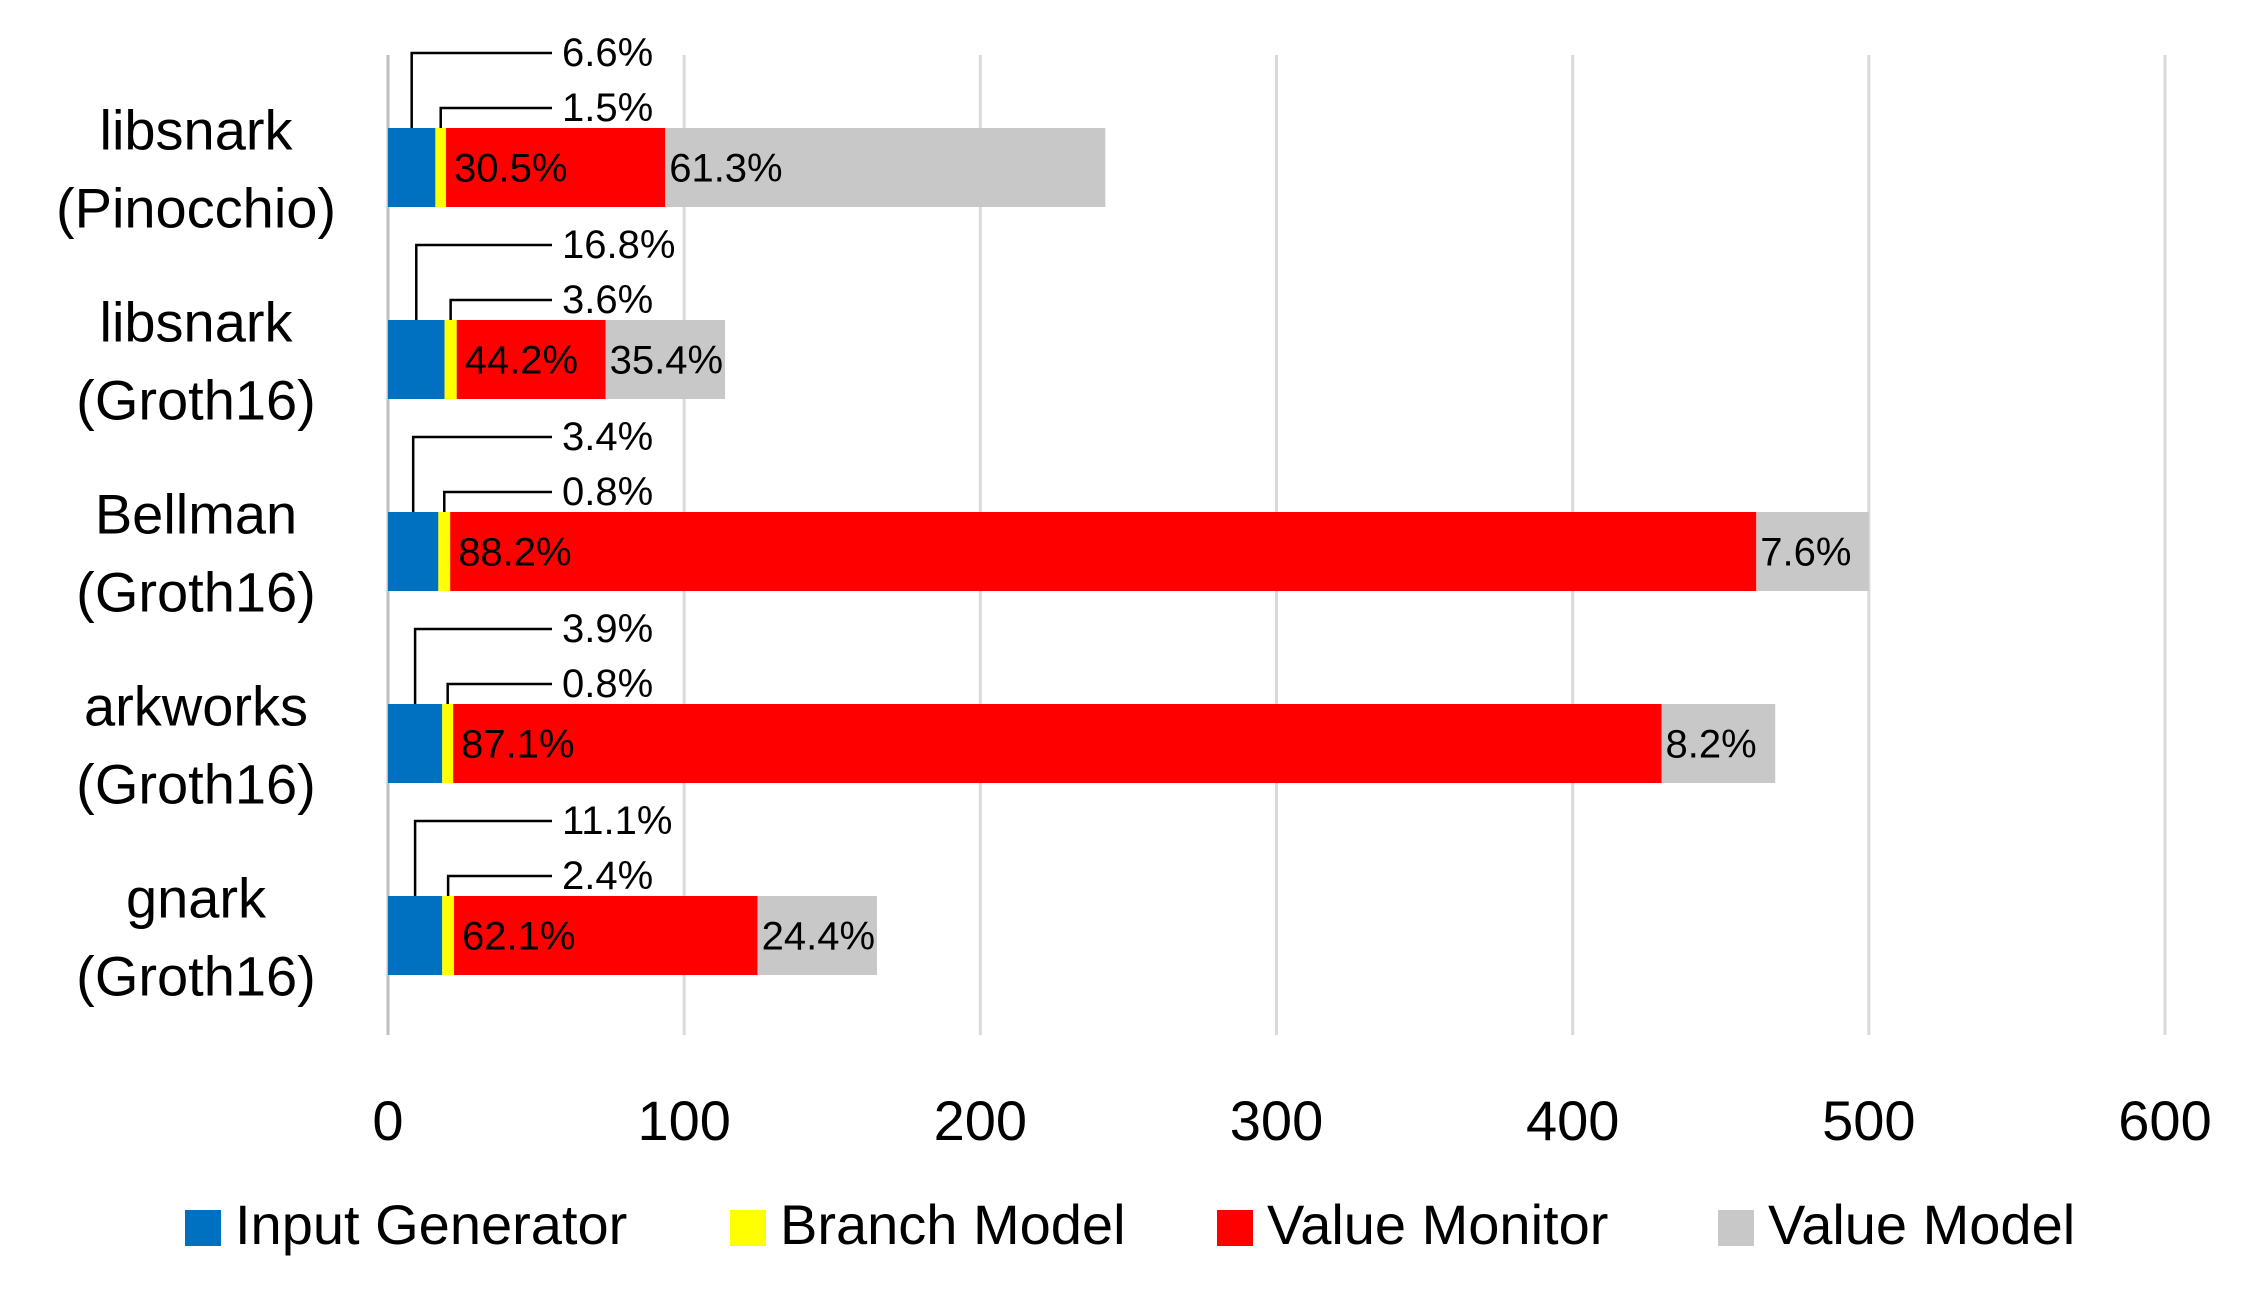  I want to click on x-tick-label: 600, so click(2164, 1120).